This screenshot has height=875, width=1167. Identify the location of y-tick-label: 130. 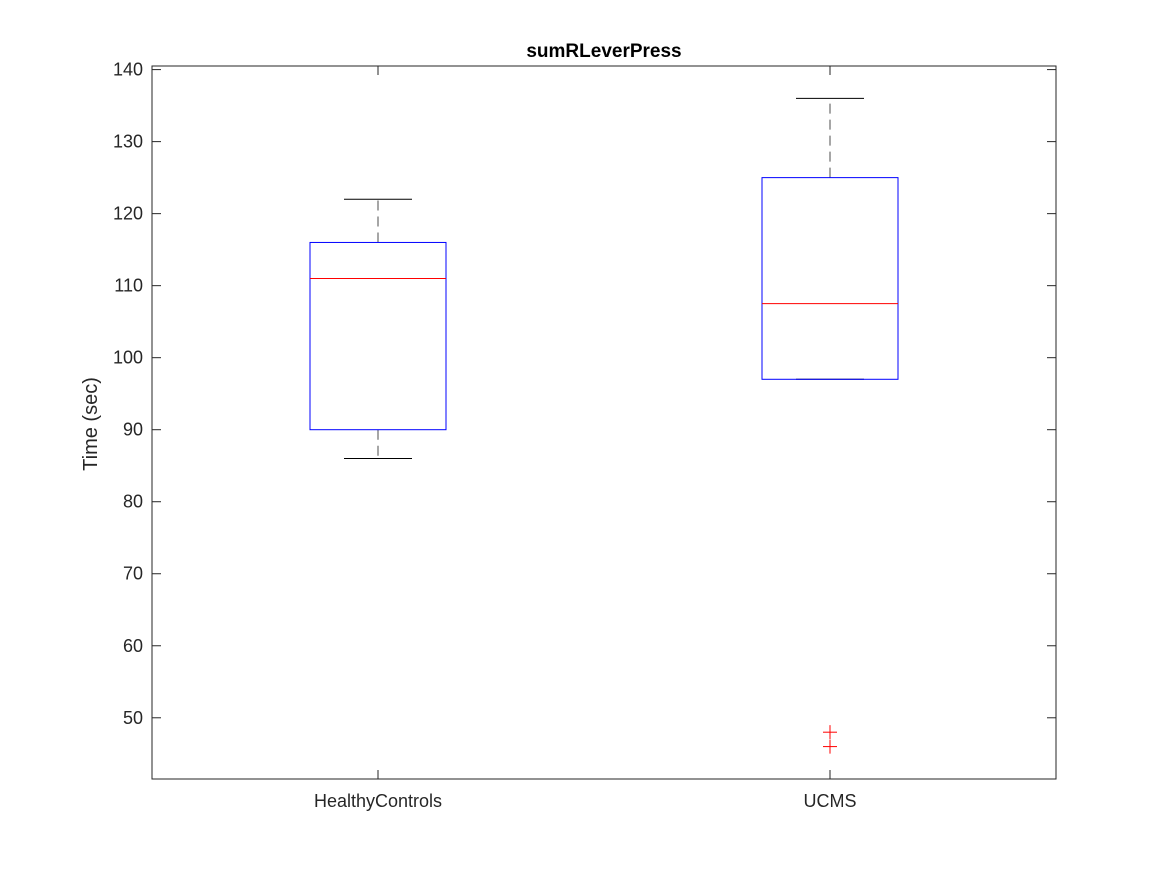
(128, 142).